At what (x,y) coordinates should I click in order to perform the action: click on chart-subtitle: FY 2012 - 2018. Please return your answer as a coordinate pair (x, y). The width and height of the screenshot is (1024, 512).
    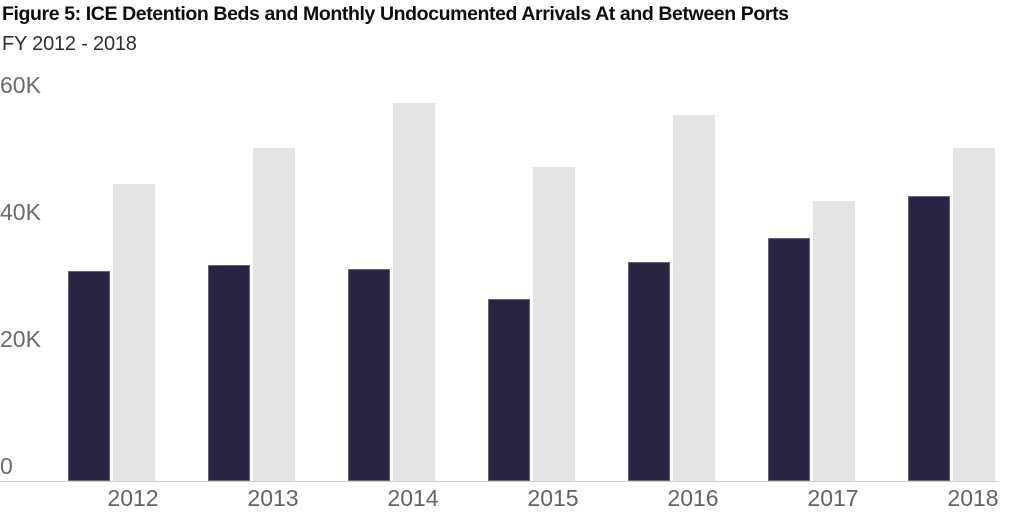
    Looking at the image, I should click on (69, 44).